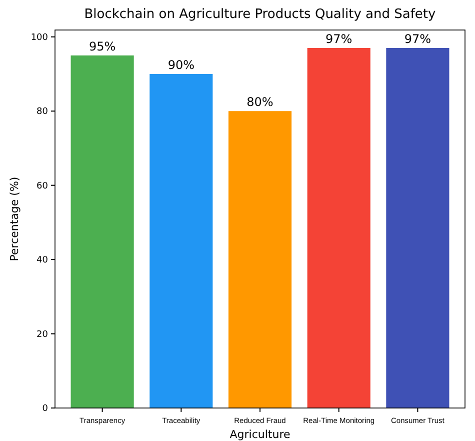 The height and width of the screenshot is (441, 475). Describe the element at coordinates (260, 102) in the screenshot. I see `data-label: 80%` at that location.